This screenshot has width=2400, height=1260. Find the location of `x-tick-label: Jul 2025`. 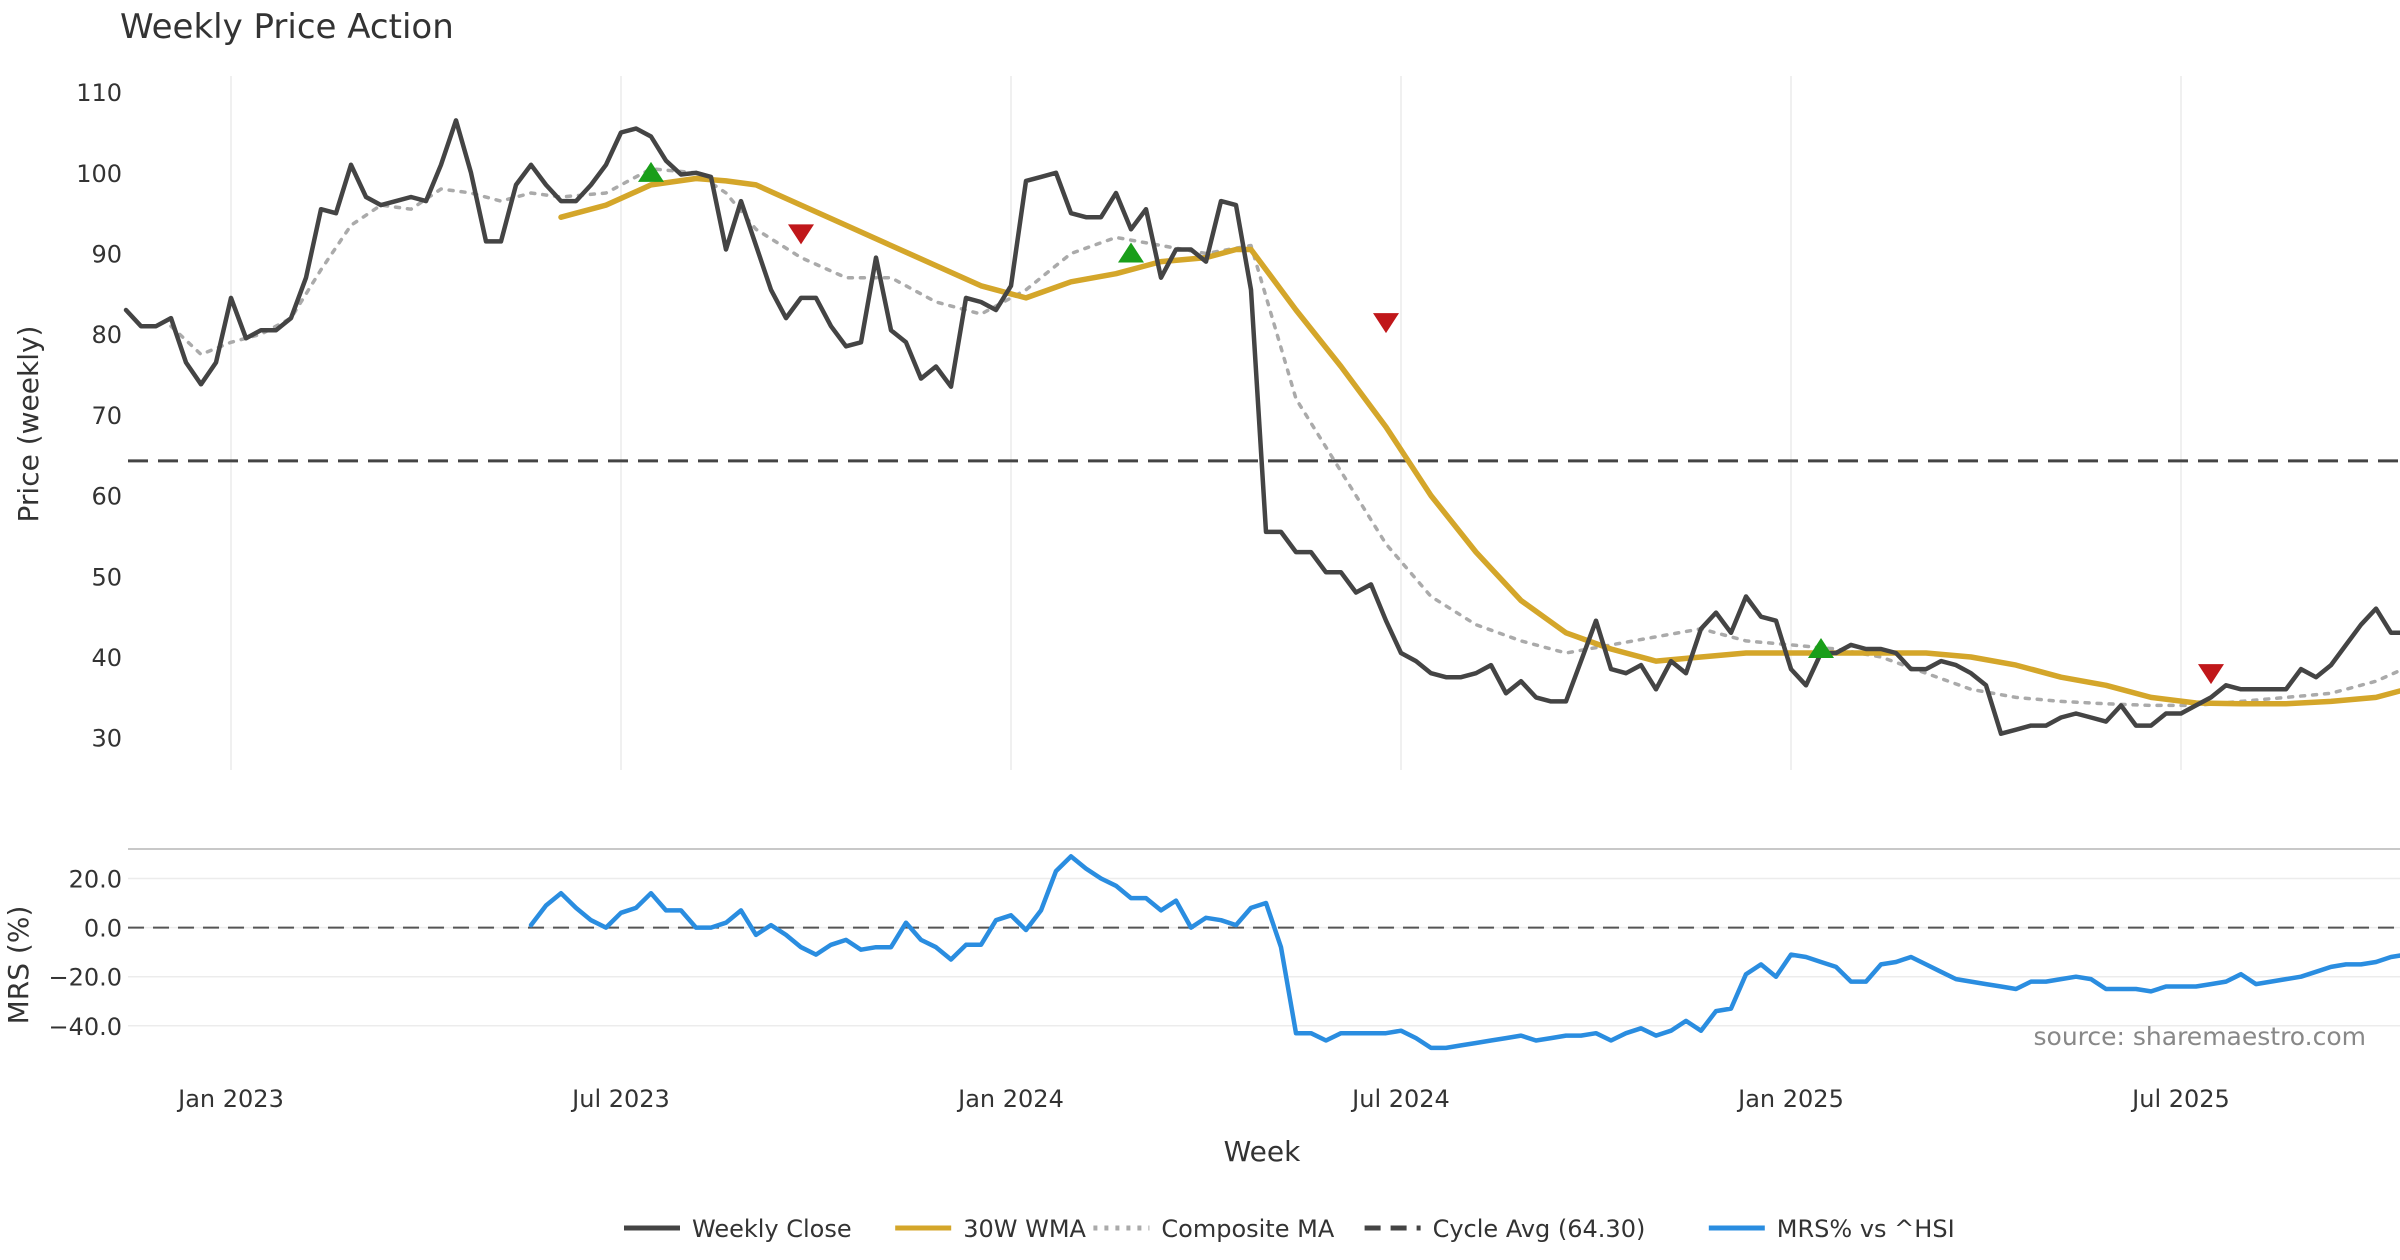

x-tick-label: Jul 2025 is located at coordinates (2180, 1099).